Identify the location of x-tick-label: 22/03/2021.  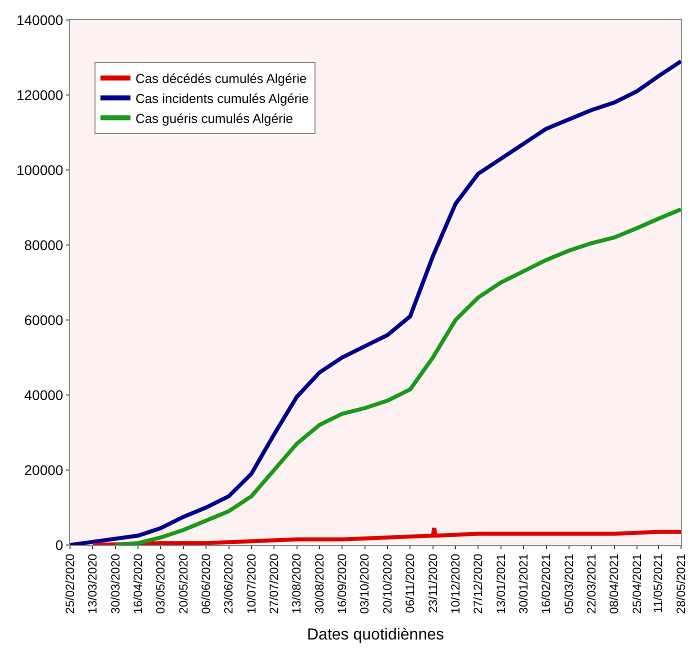
(591, 583).